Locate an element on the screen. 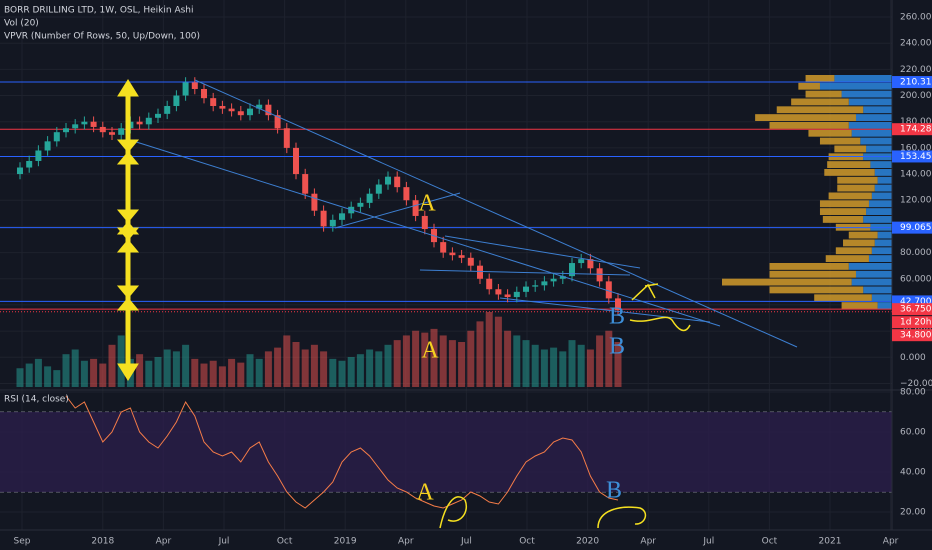 The height and width of the screenshot is (550, 932). vpvr-label: VPVR (Number Of Rows, 50, Up/Down, 100) is located at coordinates (102, 37).